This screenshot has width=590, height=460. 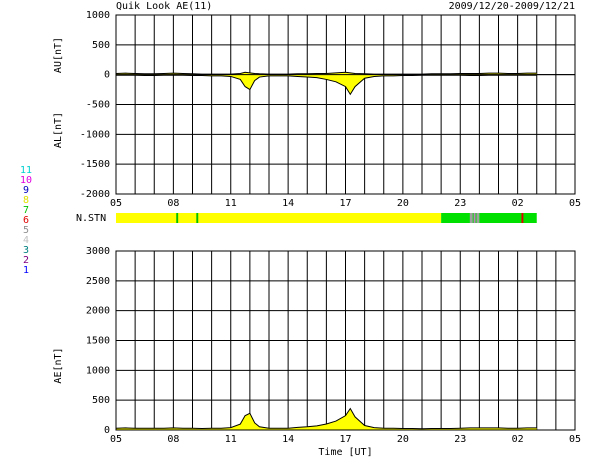 What do you see at coordinates (58, 130) in the screenshot?
I see `y-axis-label: AL[nT]` at bounding box center [58, 130].